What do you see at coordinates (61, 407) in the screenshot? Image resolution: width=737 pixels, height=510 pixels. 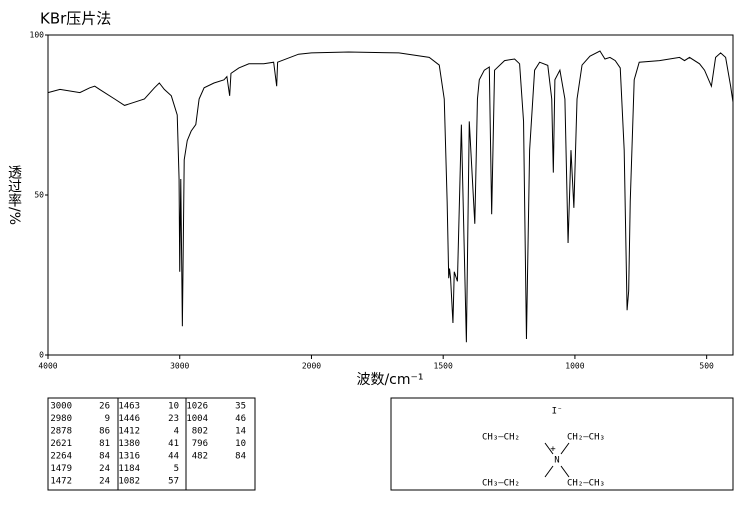 I see `peak-wavenumber: 3000` at bounding box center [61, 407].